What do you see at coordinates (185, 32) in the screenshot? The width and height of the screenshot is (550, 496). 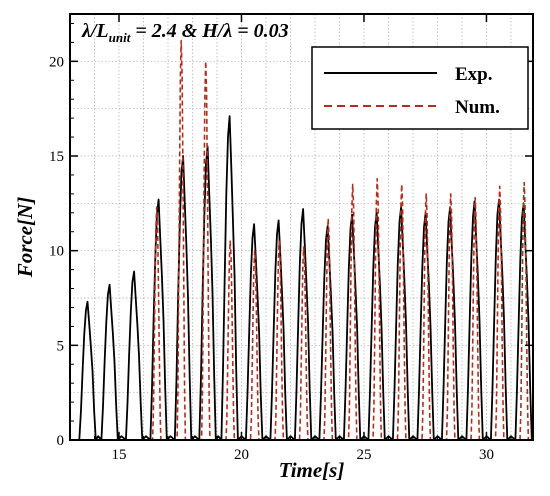 I see `condition-annotation: λ/Lunit = 2.4 & H/λ = 0.03` at bounding box center [185, 32].